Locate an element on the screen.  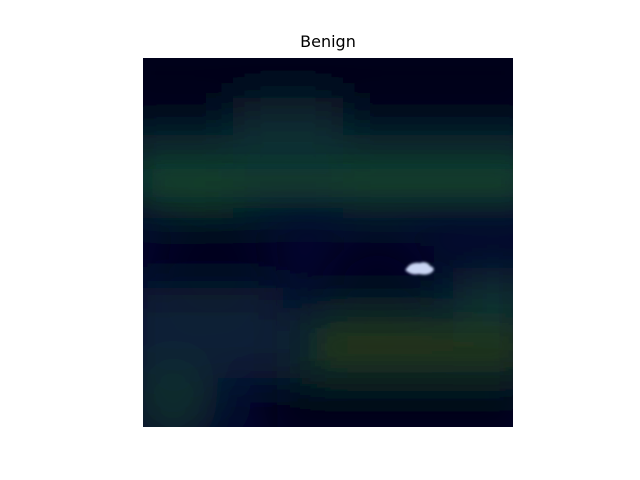
lesion-spot is located at coordinates (419, 268).